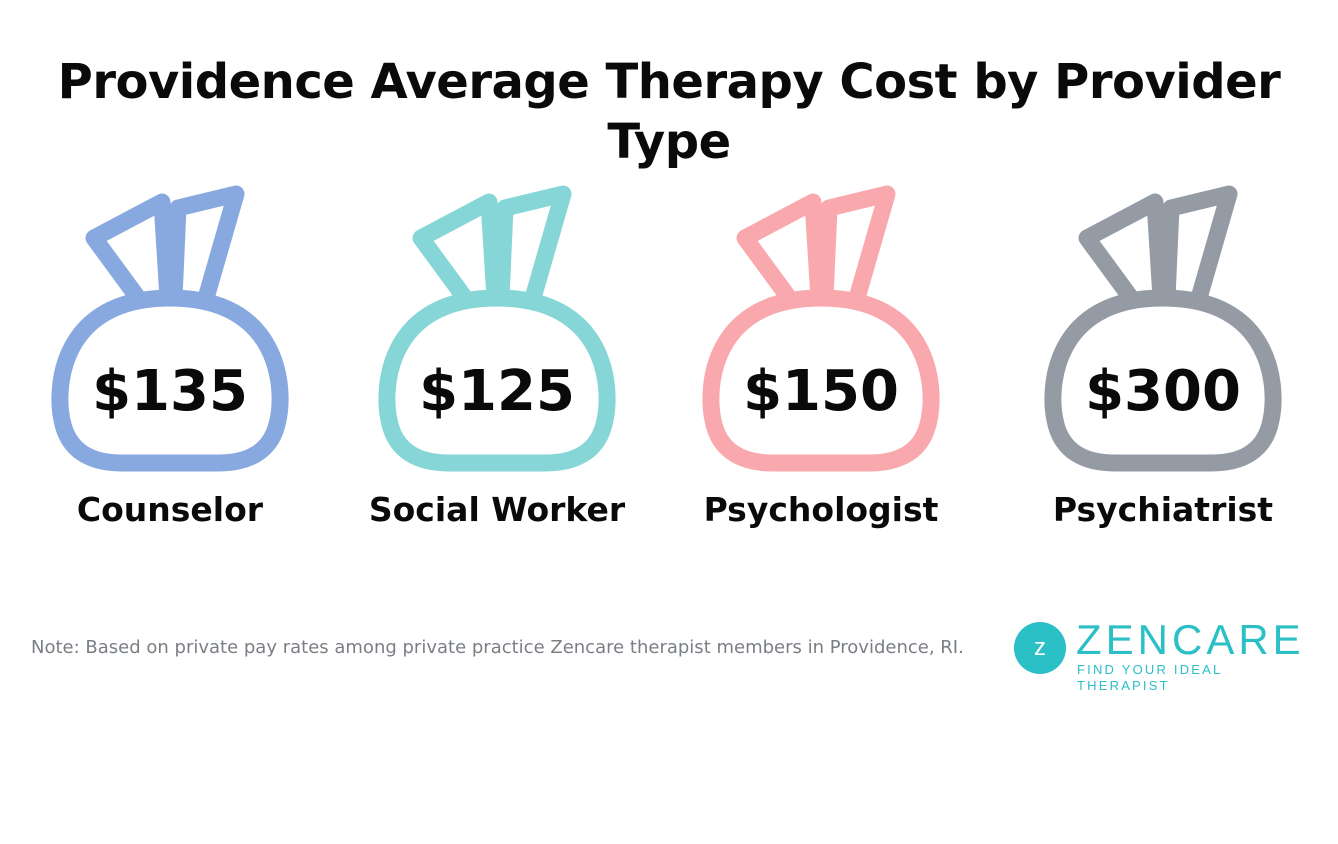 The image size is (1338, 844). What do you see at coordinates (1163, 509) in the screenshot?
I see `provider-label: Psychiatrist` at bounding box center [1163, 509].